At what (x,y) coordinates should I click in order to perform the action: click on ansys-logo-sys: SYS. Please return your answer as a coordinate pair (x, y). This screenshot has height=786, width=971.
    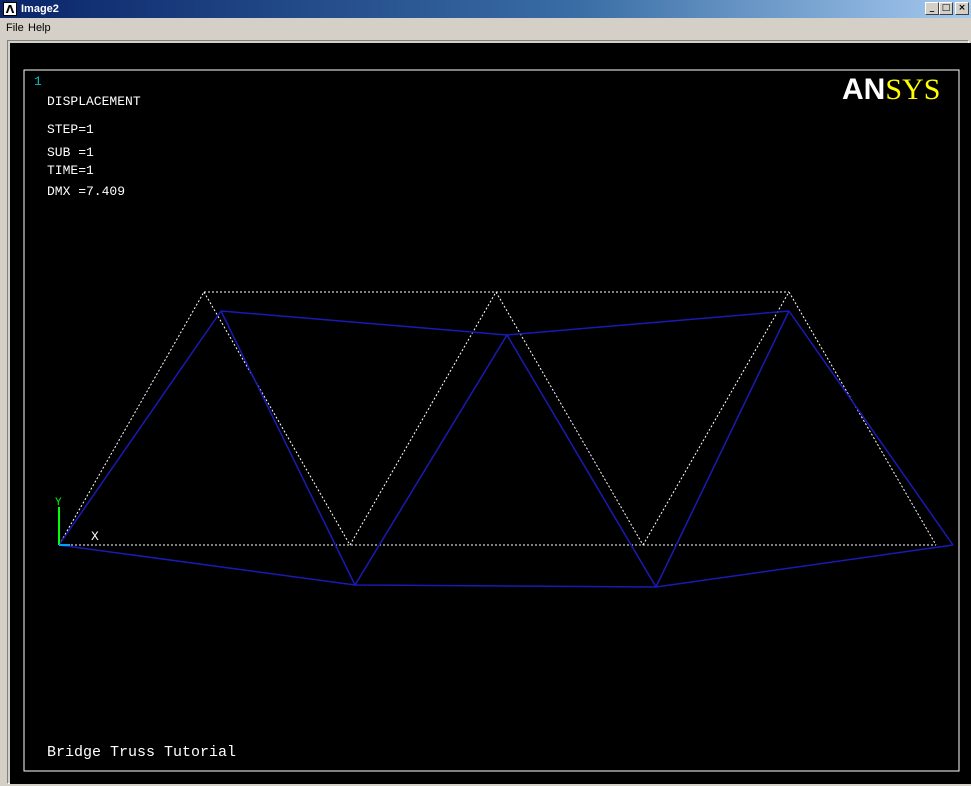
    Looking at the image, I should click on (912, 89).